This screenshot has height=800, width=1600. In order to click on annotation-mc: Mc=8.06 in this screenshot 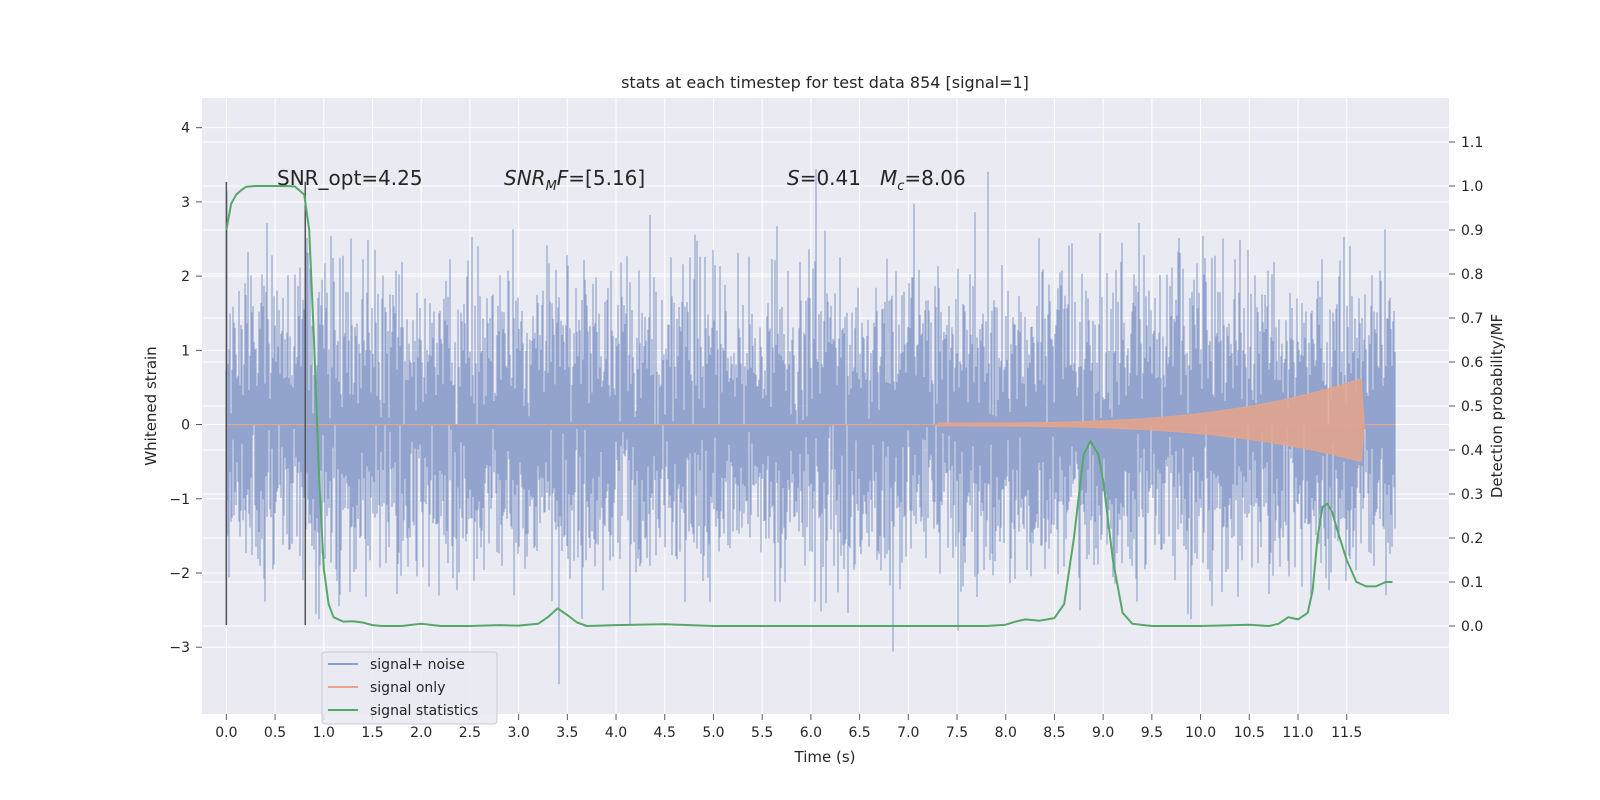, I will do `click(923, 180)`.